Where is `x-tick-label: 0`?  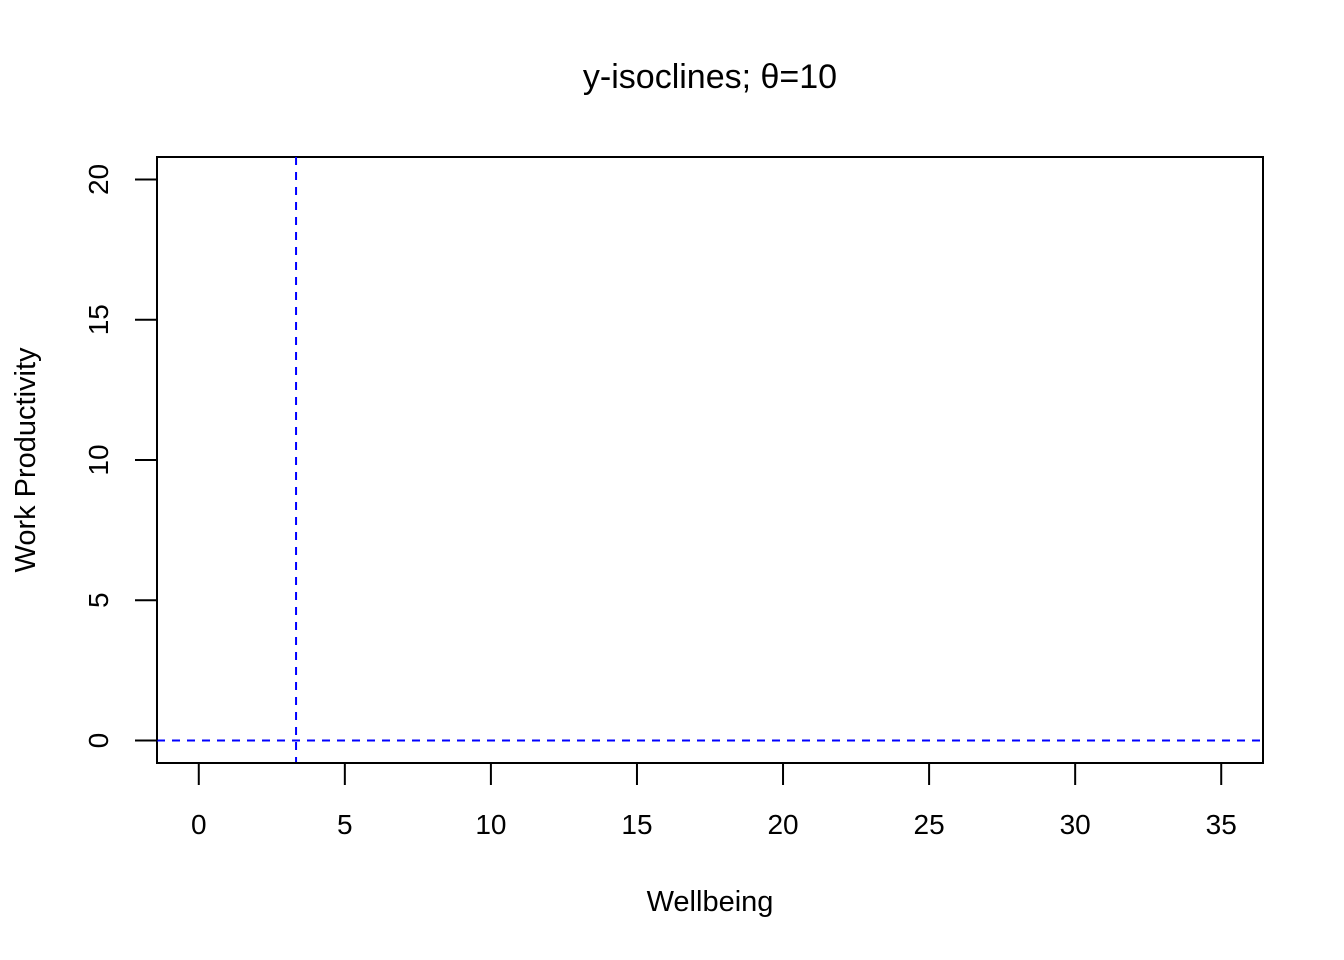
x-tick-label: 0 is located at coordinates (199, 824).